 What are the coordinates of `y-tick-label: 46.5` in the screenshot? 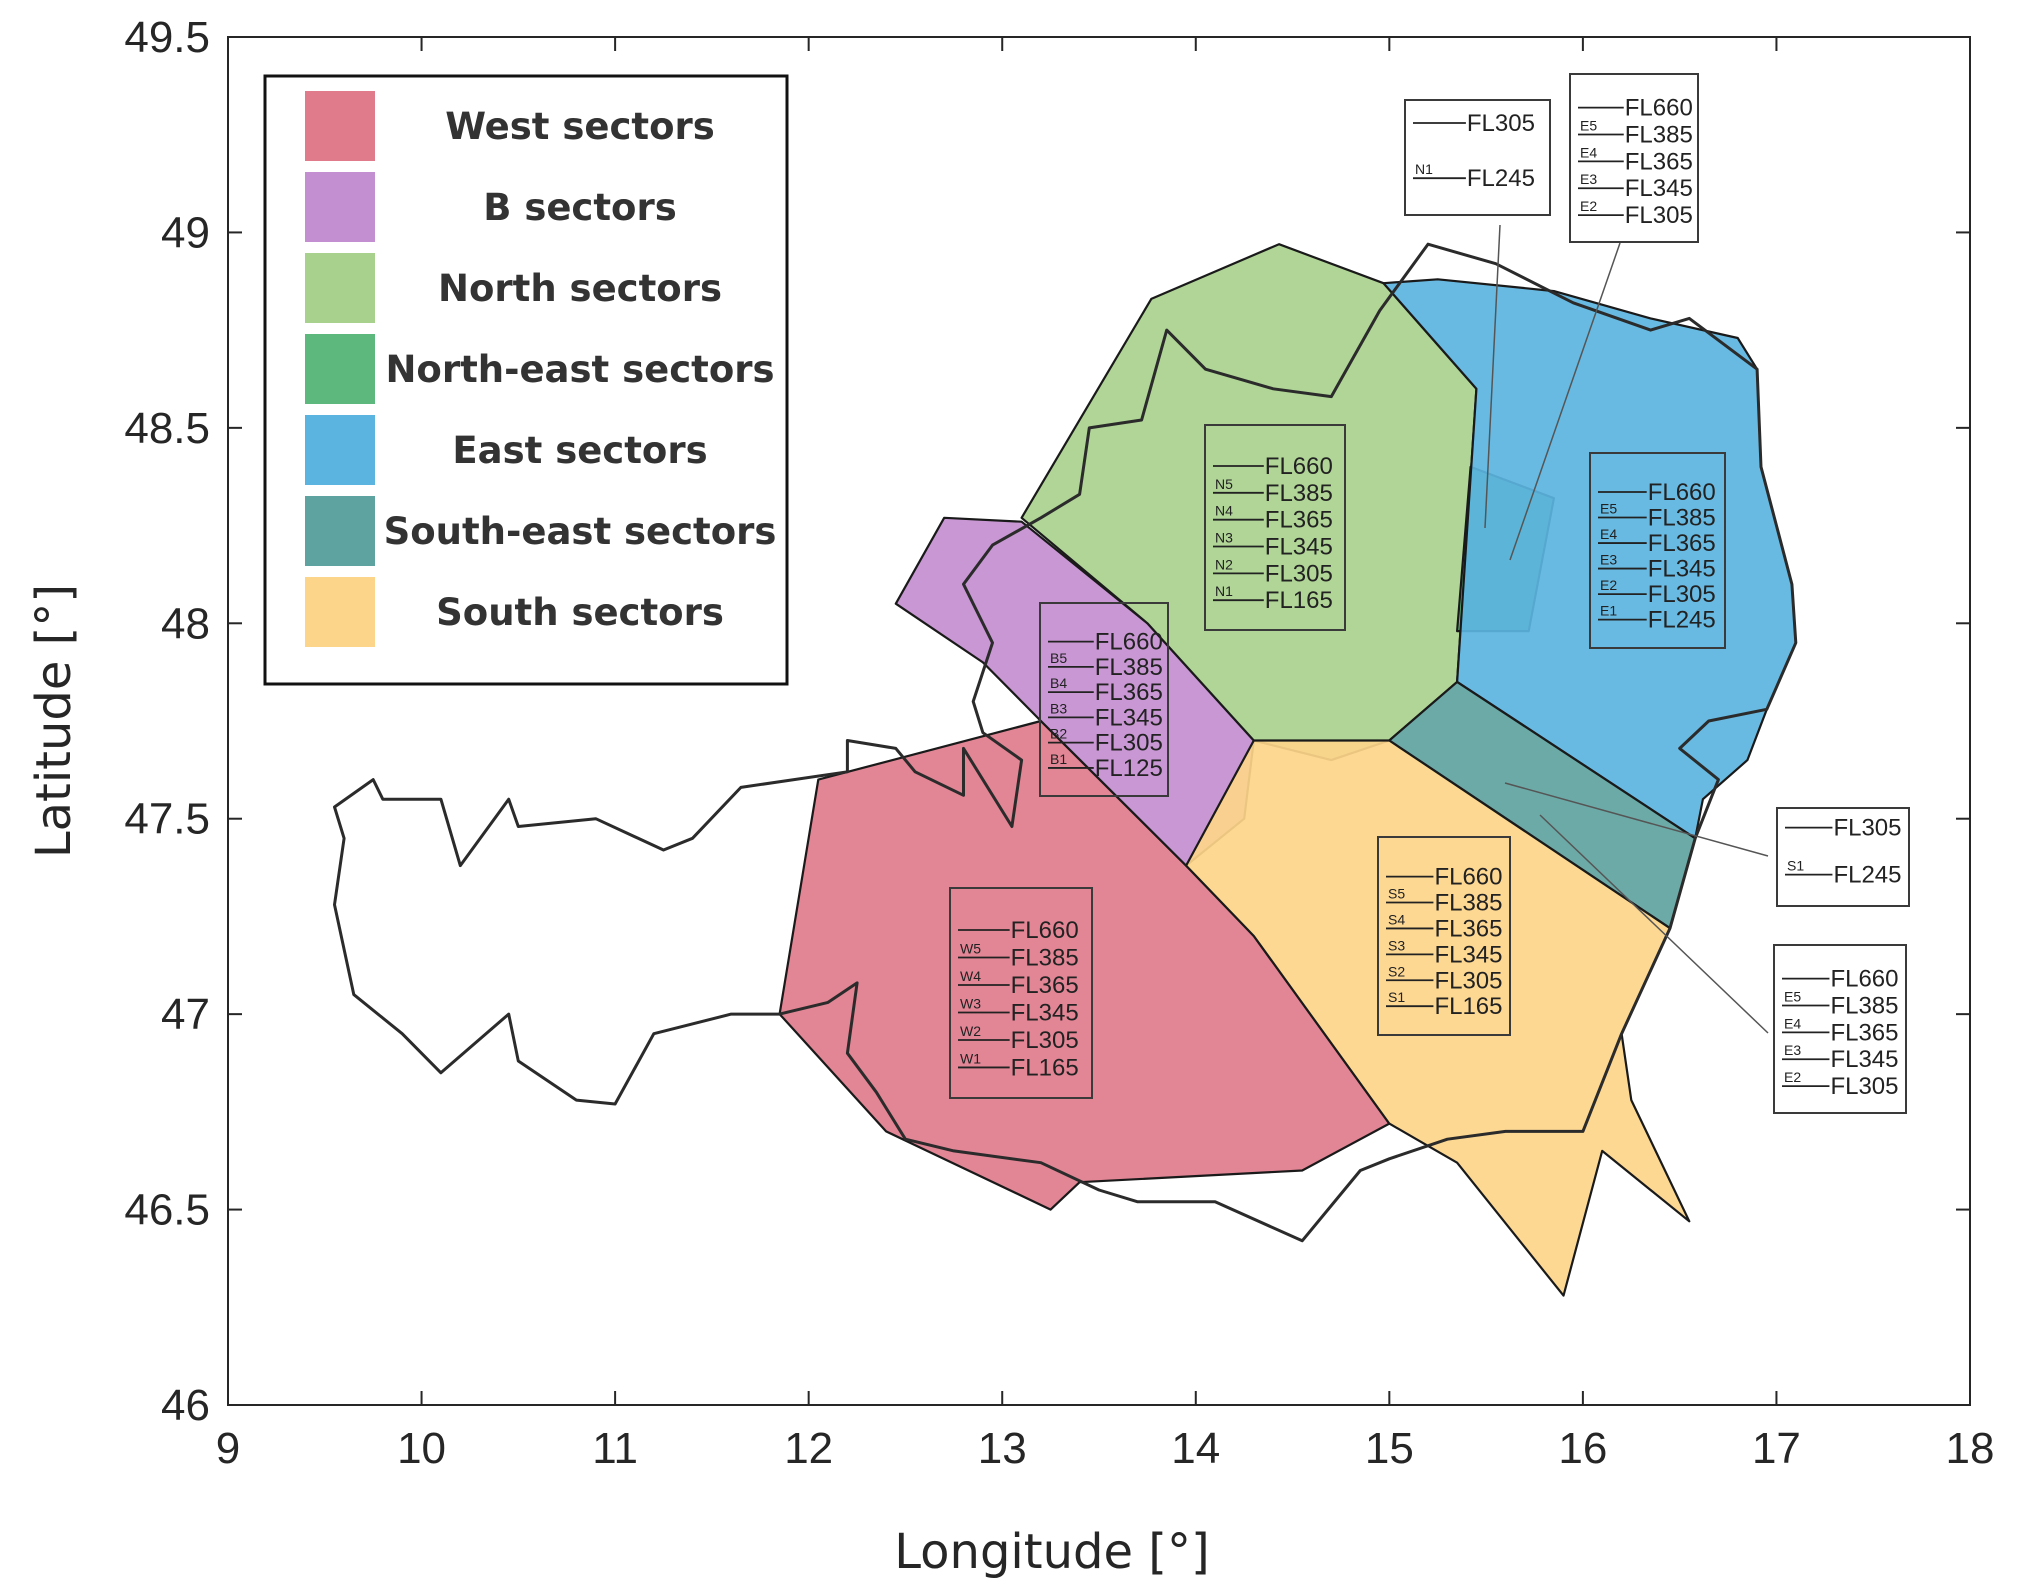 It's located at (167, 1210).